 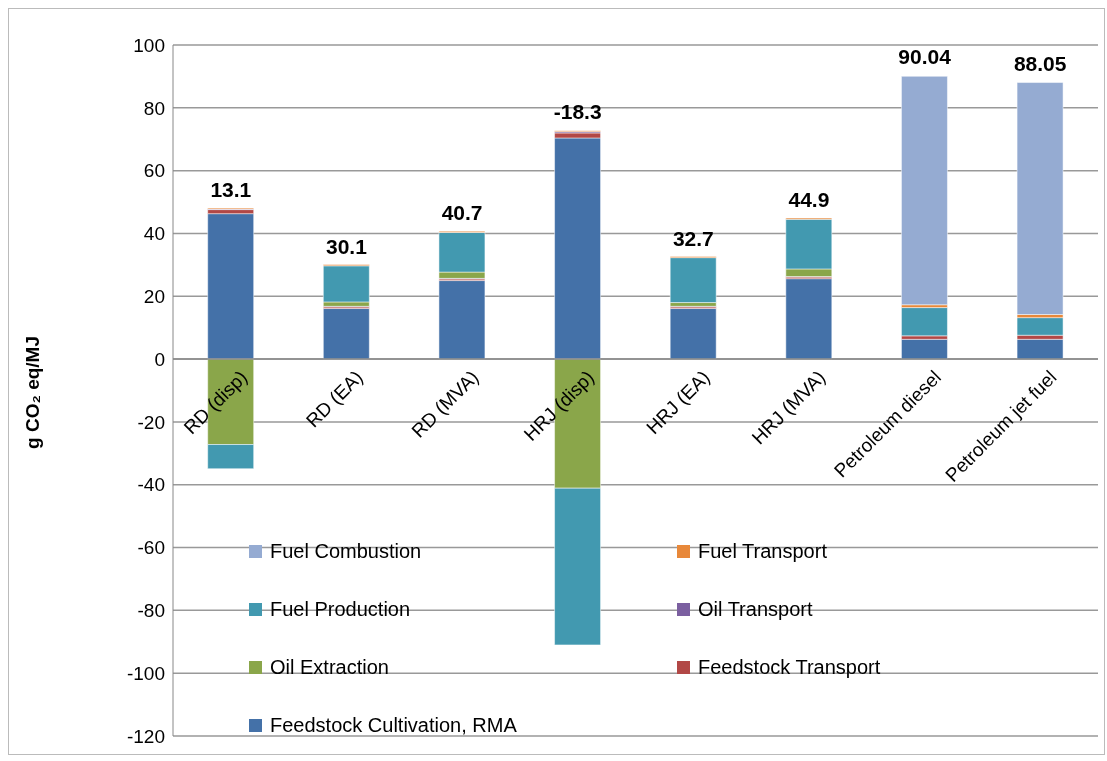 What do you see at coordinates (151, 485) in the screenshot?
I see `y-tick-label: -40` at bounding box center [151, 485].